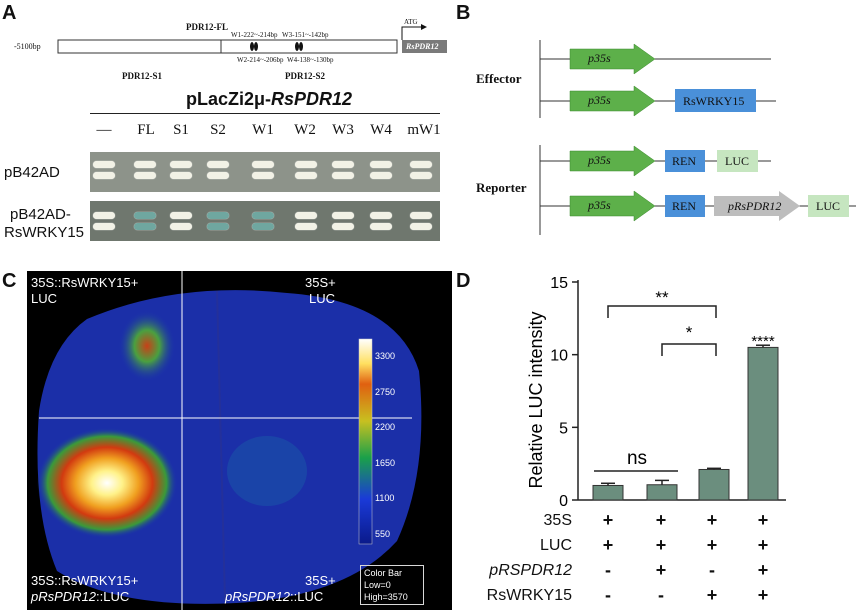 This screenshot has height=612, width=866. What do you see at coordinates (689, 349) in the screenshot?
I see `bracket-single-star` at bounding box center [689, 349].